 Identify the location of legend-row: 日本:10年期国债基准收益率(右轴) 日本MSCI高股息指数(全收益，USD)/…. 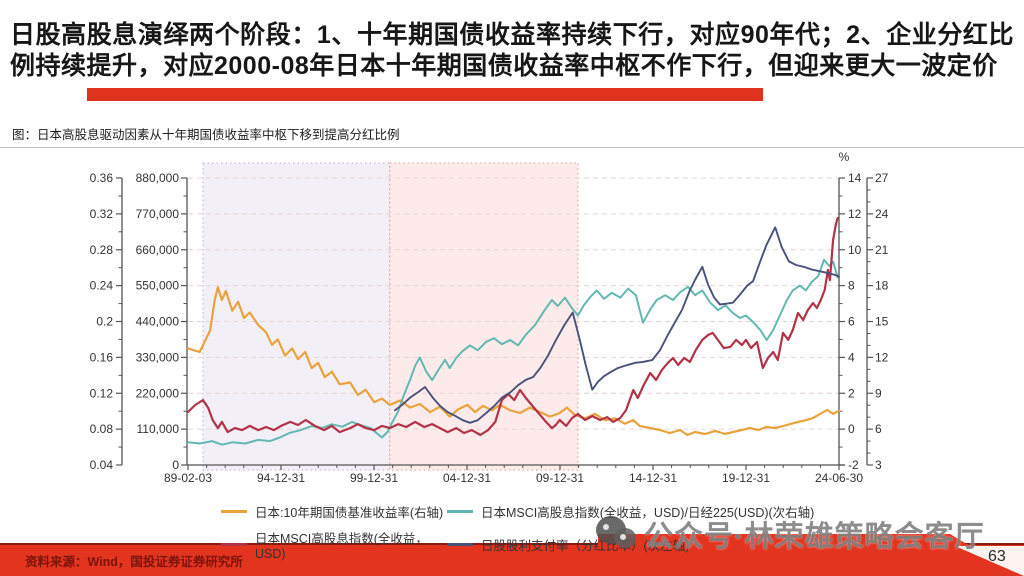
(517, 511).